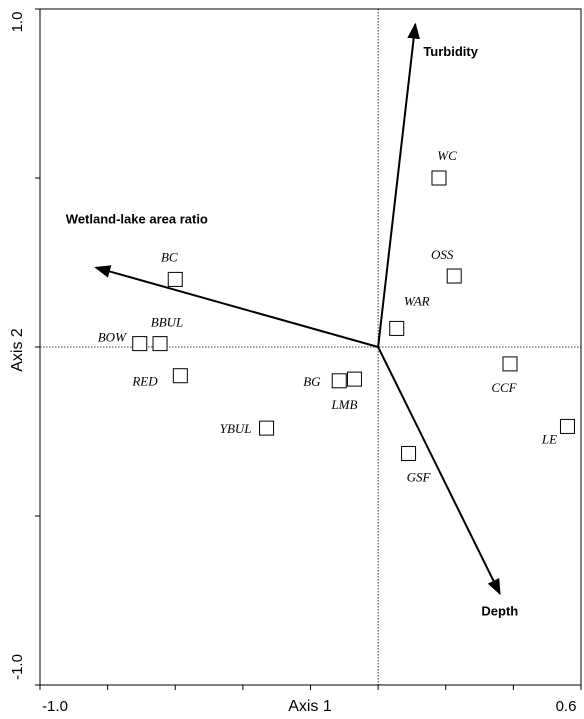 This screenshot has width=584, height=719. I want to click on species-label: LE, so click(549, 438).